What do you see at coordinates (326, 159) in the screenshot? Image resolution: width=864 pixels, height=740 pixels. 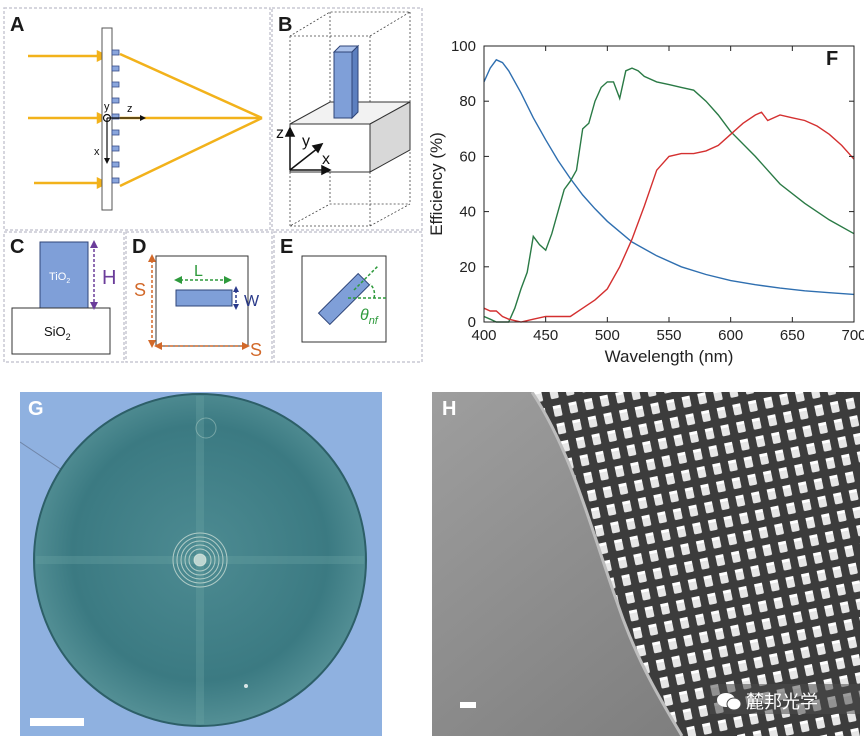 I see `panel-b-axis-x: x` at bounding box center [326, 159].